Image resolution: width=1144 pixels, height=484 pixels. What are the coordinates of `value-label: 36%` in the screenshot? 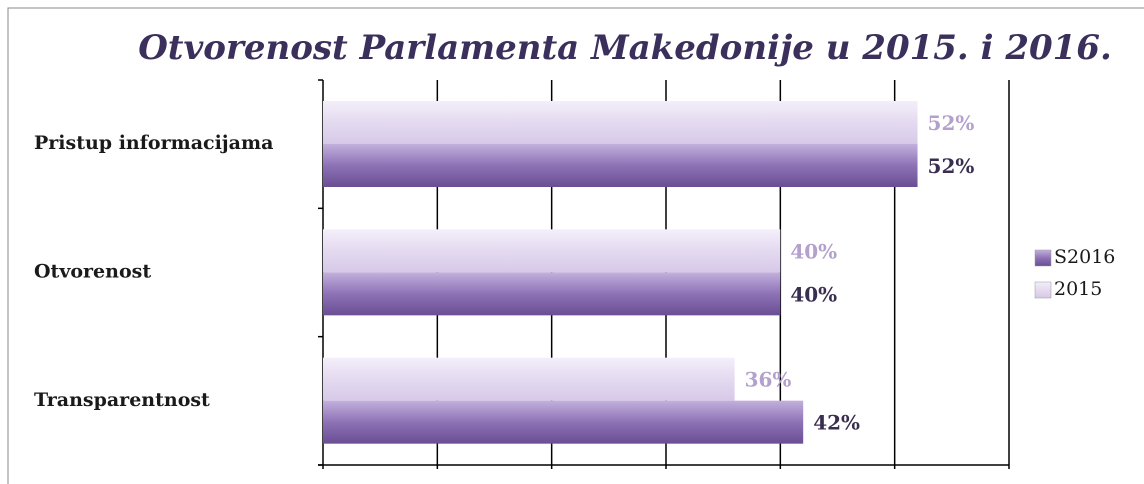 It's located at (768, 380).